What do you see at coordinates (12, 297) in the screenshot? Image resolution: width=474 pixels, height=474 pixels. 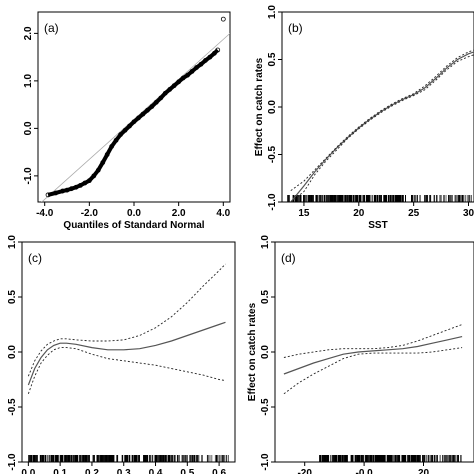 I see `panel-c-ytick-label: 0.5` at bounding box center [12, 297].